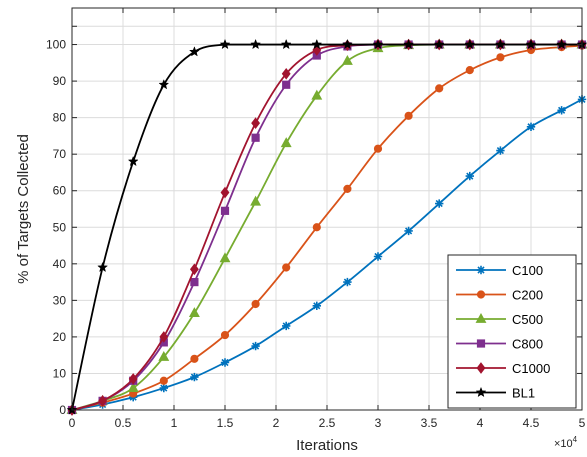  I want to click on y-tick-label: 10, so click(60, 373).